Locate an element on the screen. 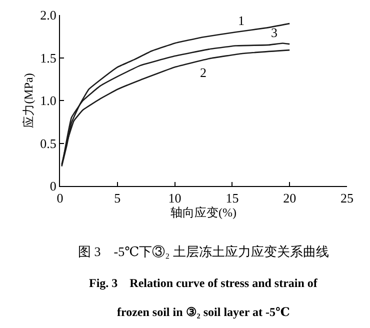  y-tick-label: 0 is located at coordinates (53, 186).